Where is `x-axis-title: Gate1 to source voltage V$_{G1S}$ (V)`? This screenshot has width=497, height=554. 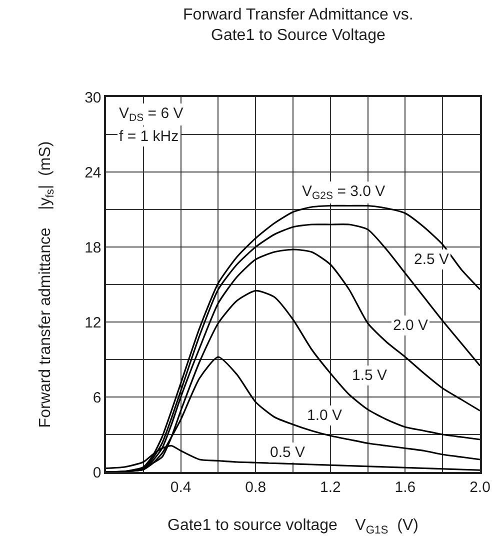
x-axis-title: Gate1 to source voltage V$_{G1S}$ (V) is located at coordinates (293, 526).